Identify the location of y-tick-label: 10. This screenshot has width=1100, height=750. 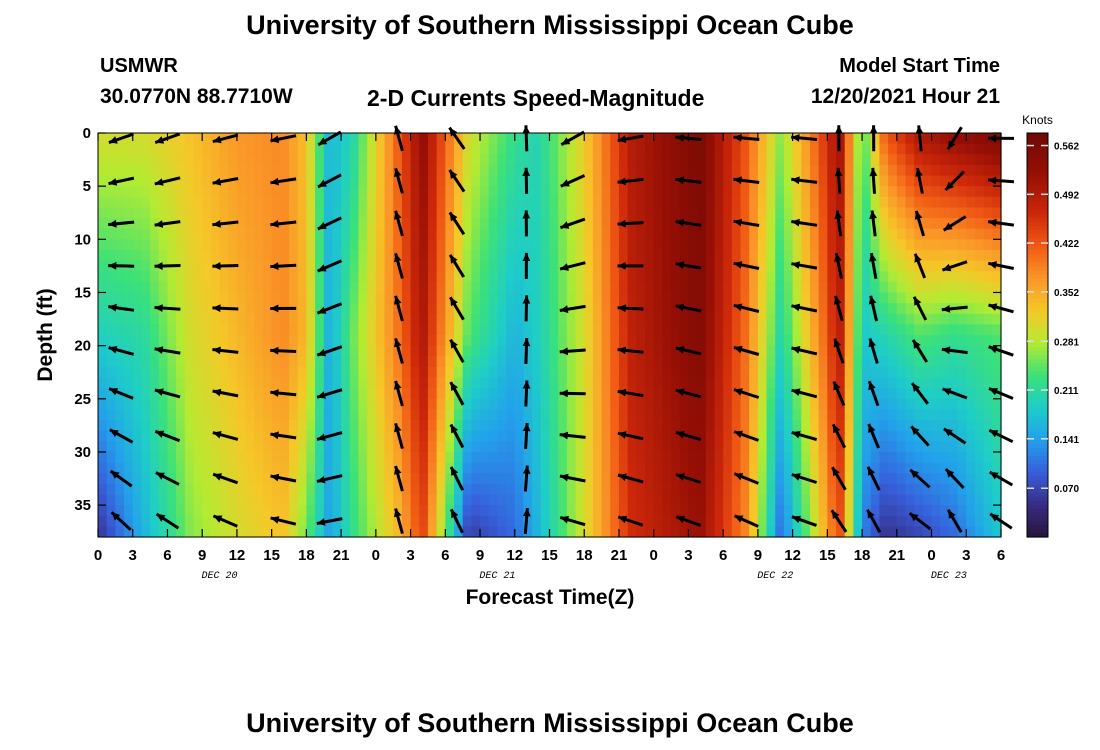
(82, 239).